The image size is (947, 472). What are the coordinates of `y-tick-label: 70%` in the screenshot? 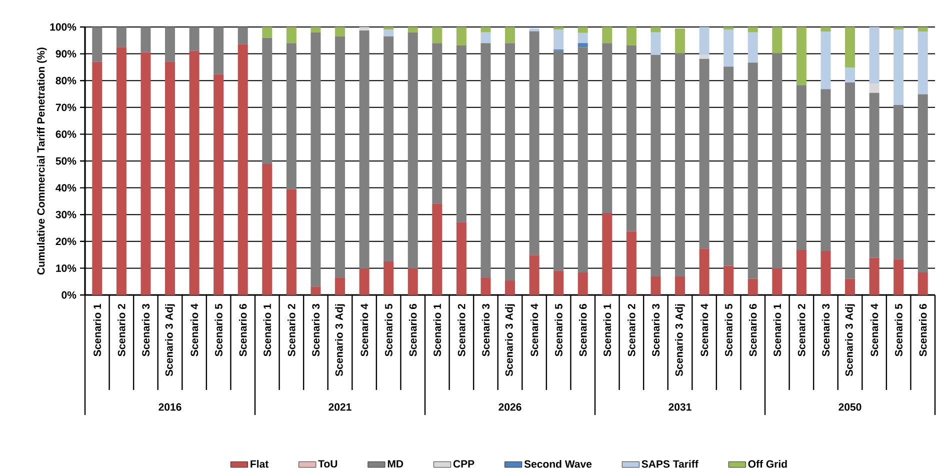 It's located at (66, 108).